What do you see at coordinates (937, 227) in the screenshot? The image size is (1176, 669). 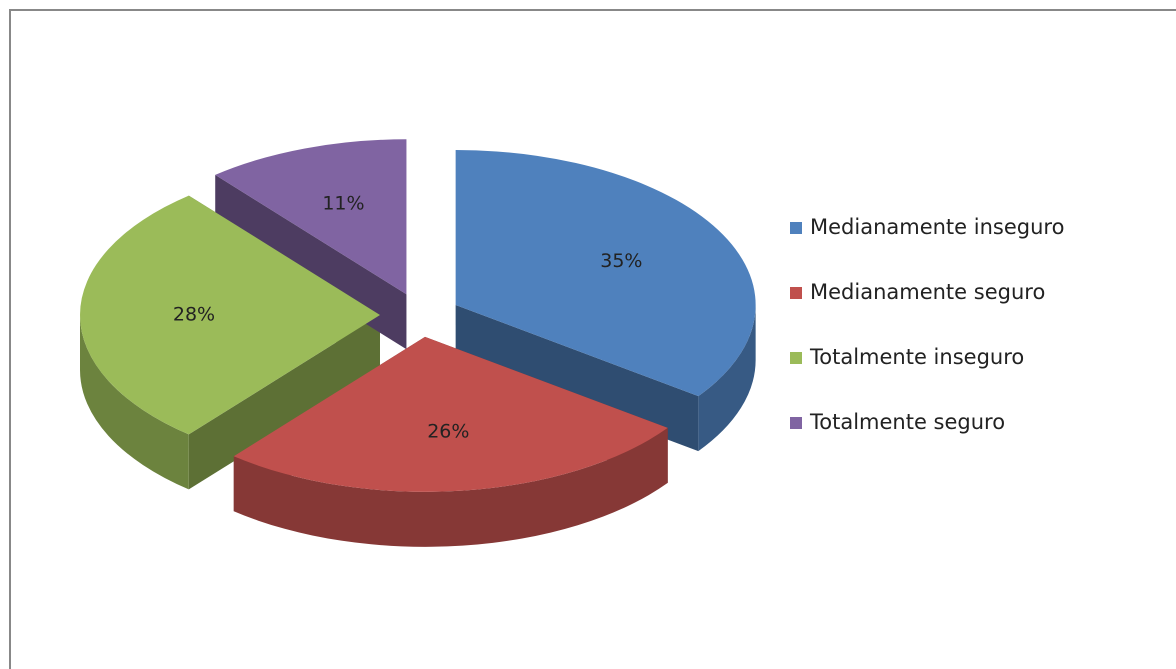 I see `legend-label: Medianamente inseguro` at bounding box center [937, 227].